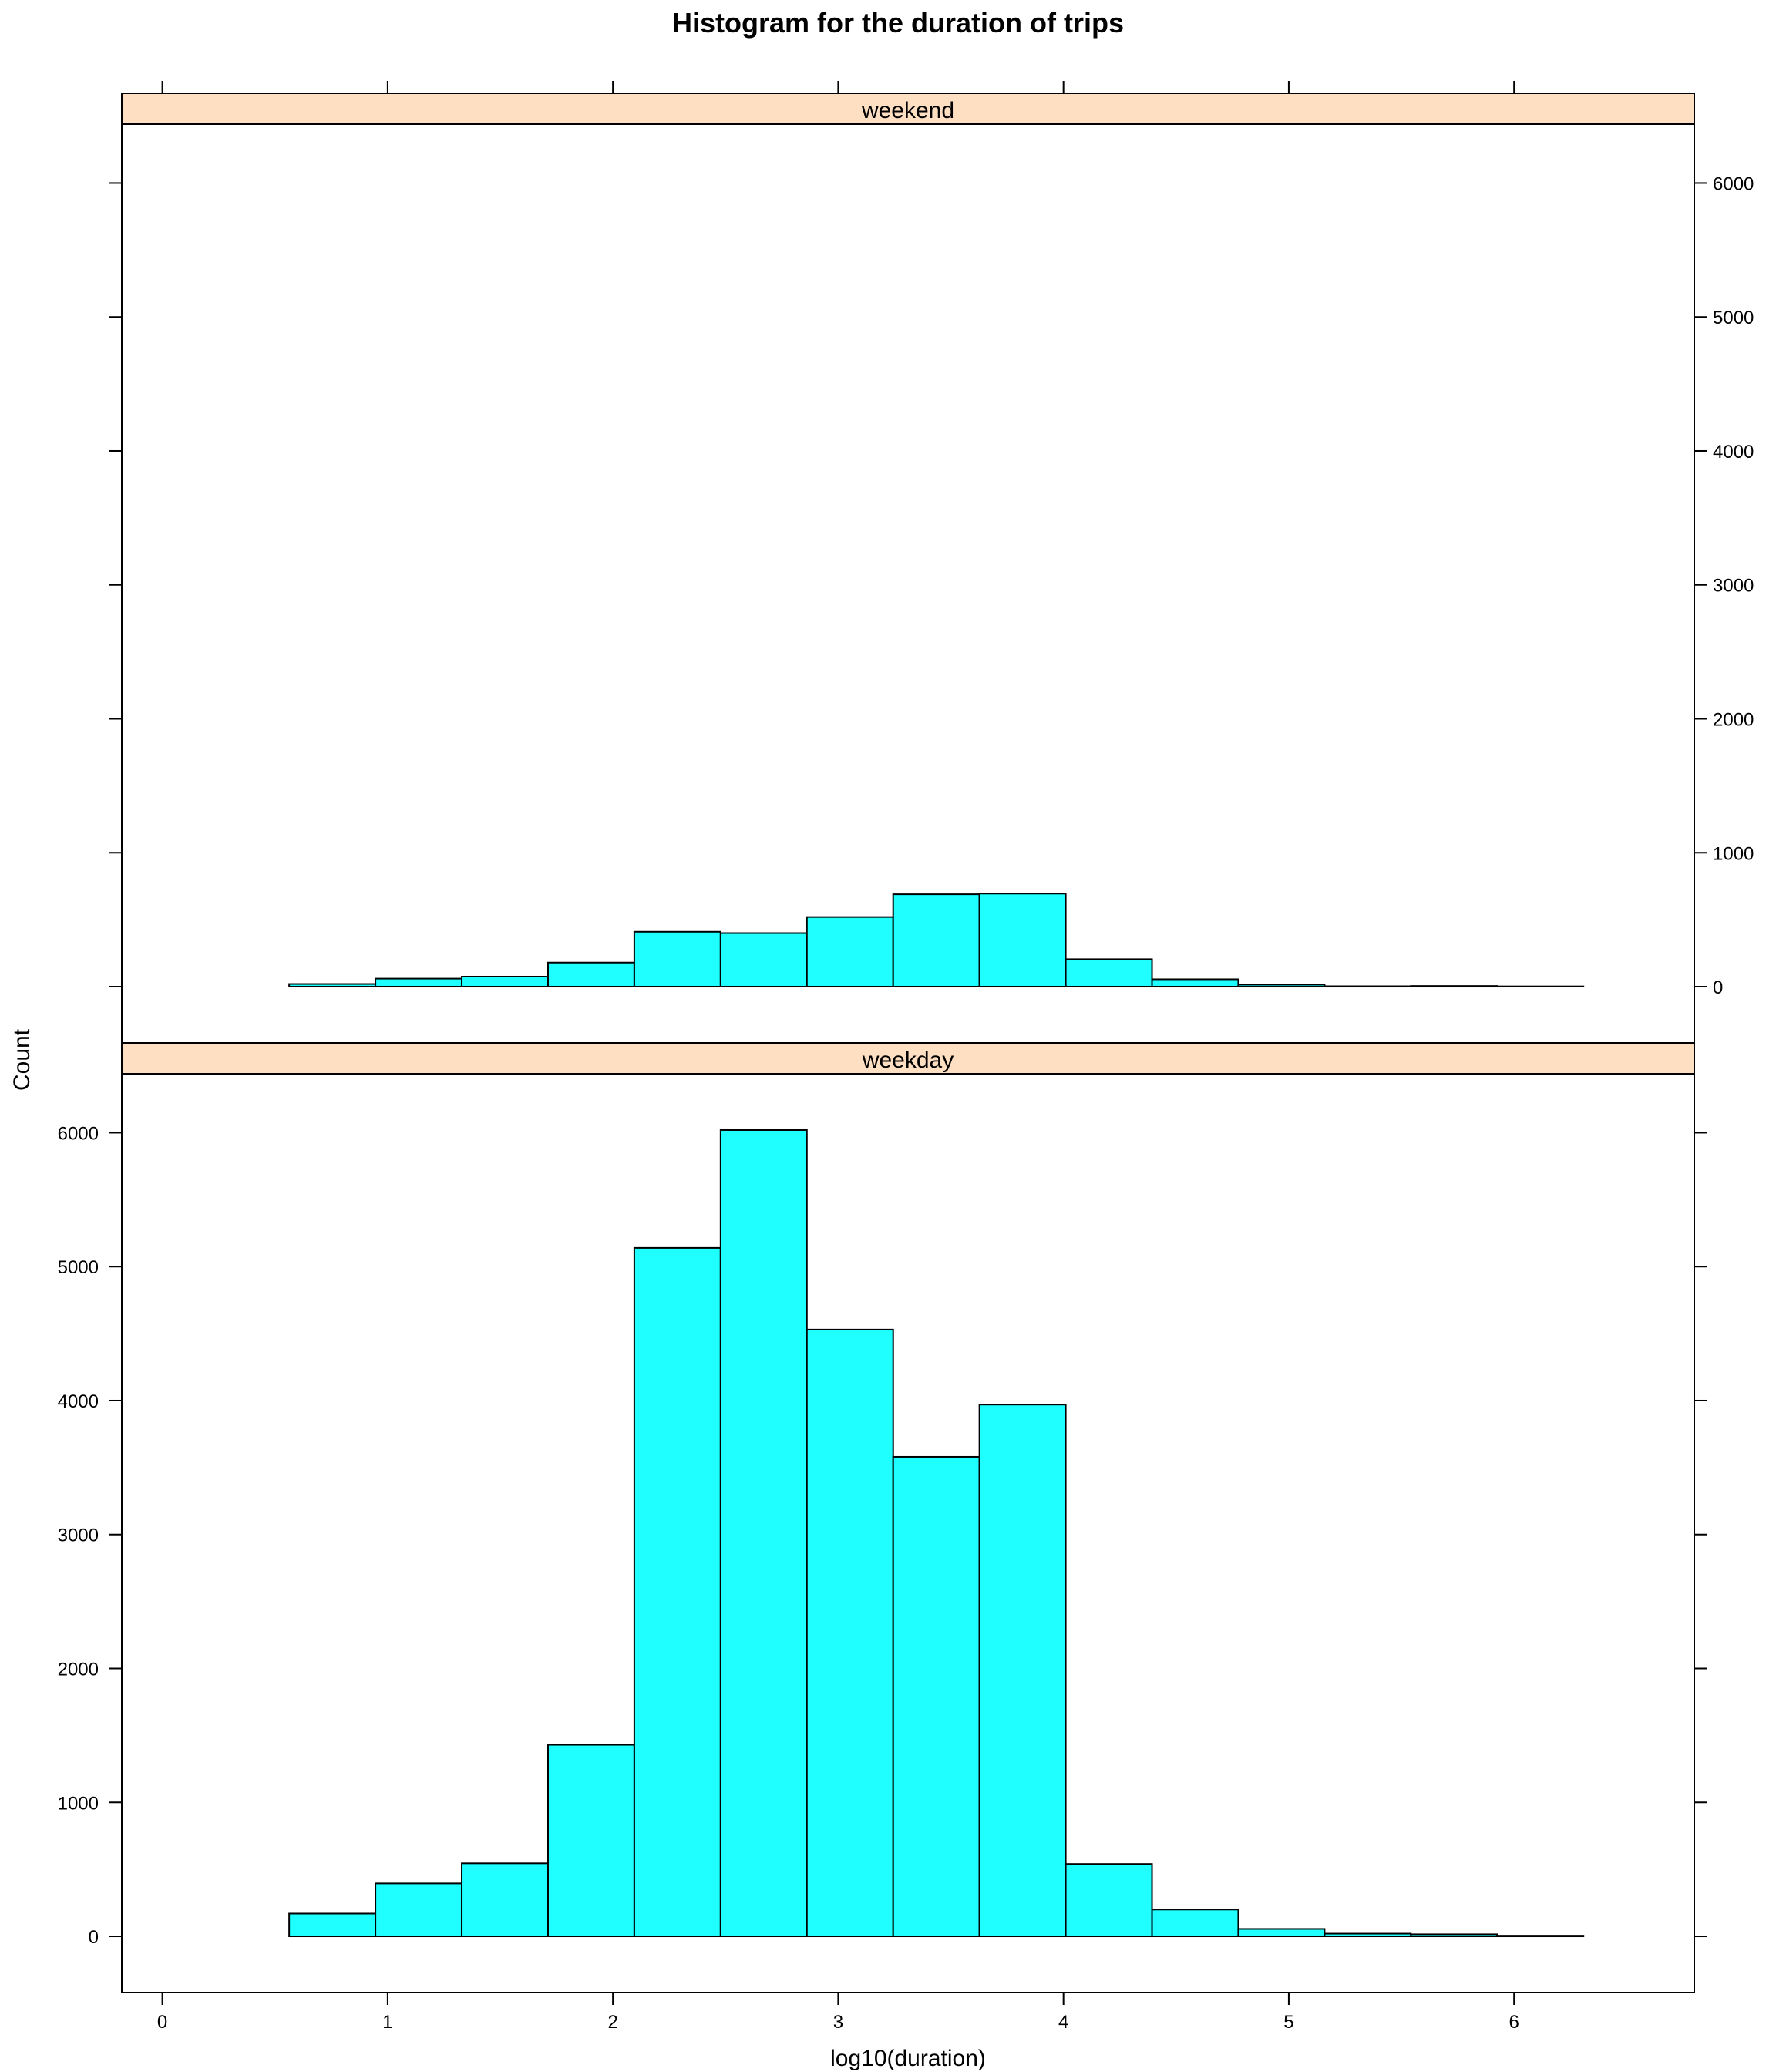 The height and width of the screenshot is (2072, 1776). Describe the element at coordinates (1734, 719) in the screenshot. I see `y-weekend-tick-label-2000: 2000` at that location.